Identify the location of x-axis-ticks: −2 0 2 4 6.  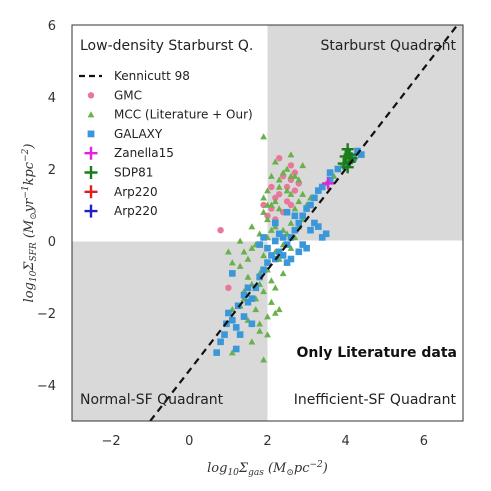
(265, 441).